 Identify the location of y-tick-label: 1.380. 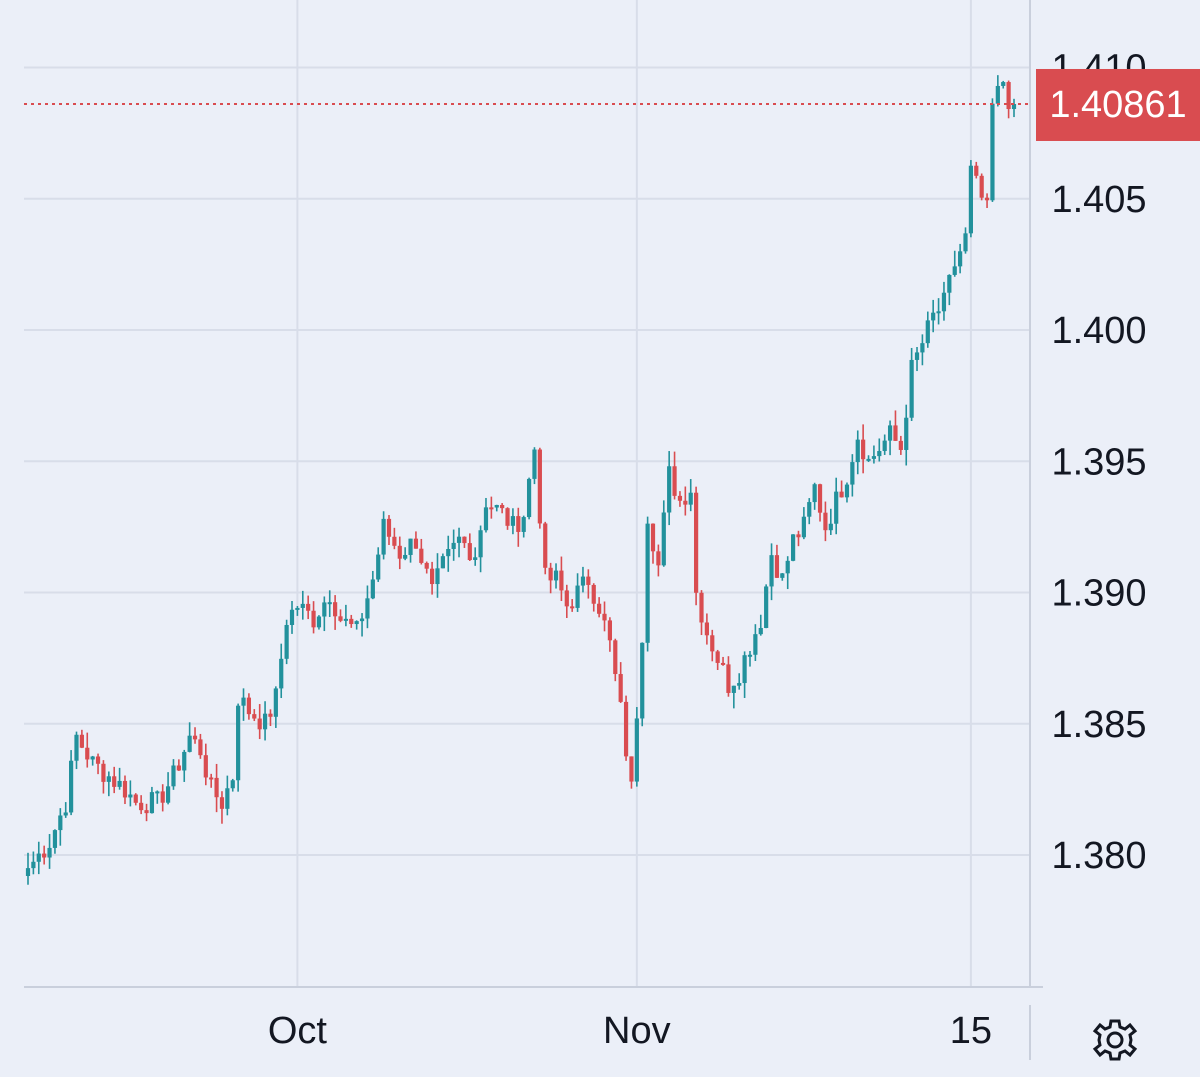
(1098, 856).